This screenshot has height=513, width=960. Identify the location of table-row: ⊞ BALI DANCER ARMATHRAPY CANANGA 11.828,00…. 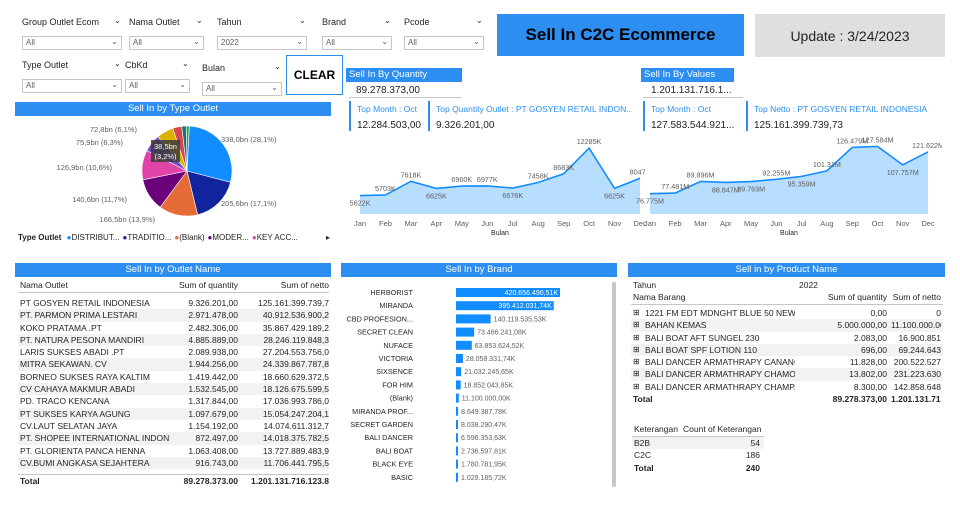
(787, 362).